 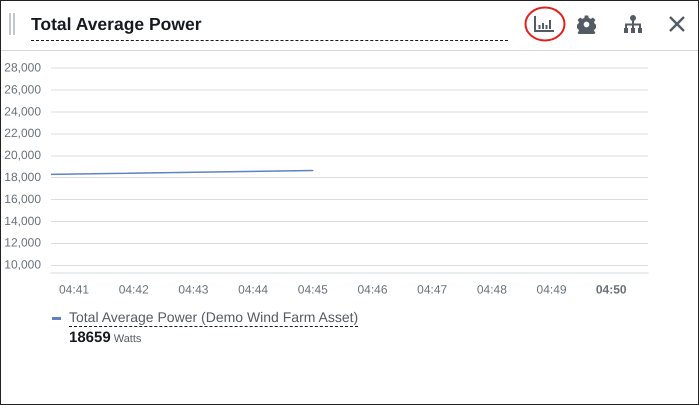 What do you see at coordinates (23, 243) in the screenshot?
I see `y-tick-label: 12,000` at bounding box center [23, 243].